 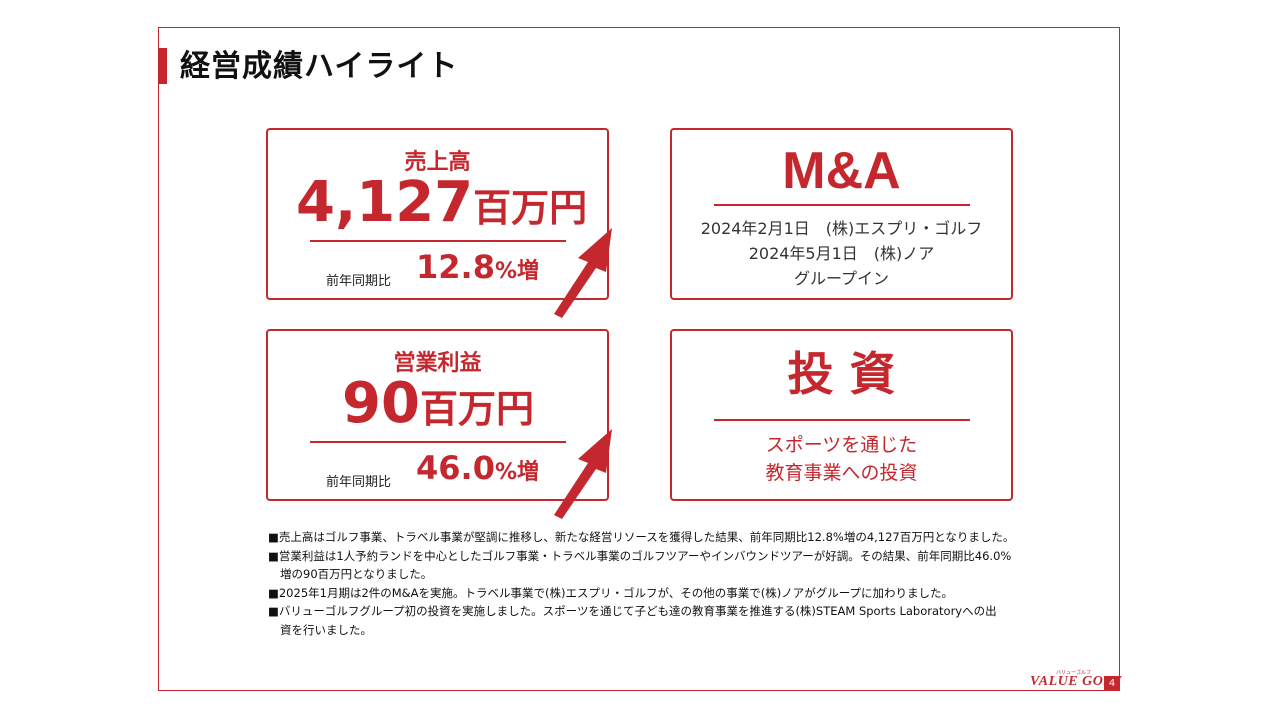 I want to click on sales-growth-unit: %増, so click(x=516, y=271).